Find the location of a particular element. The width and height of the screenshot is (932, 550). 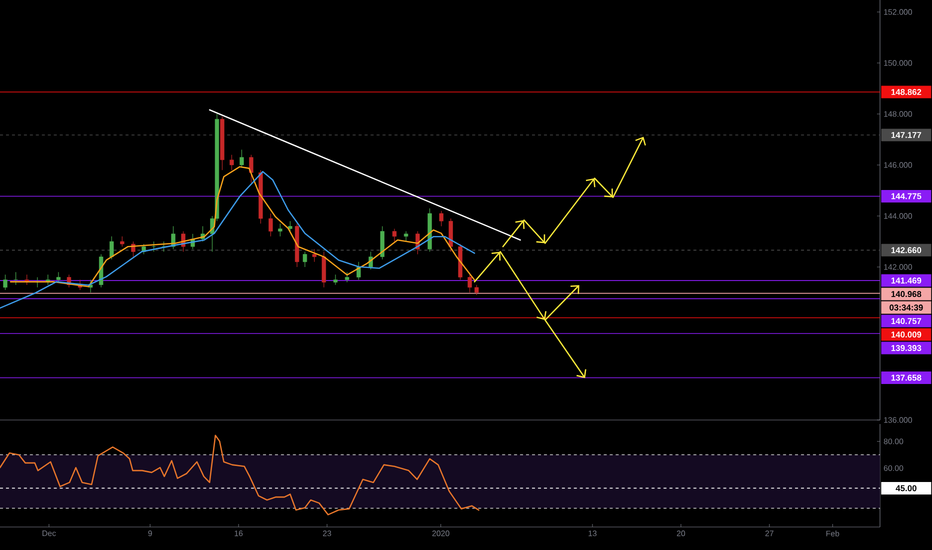

ref-line-label: 147.177 is located at coordinates (906, 135).